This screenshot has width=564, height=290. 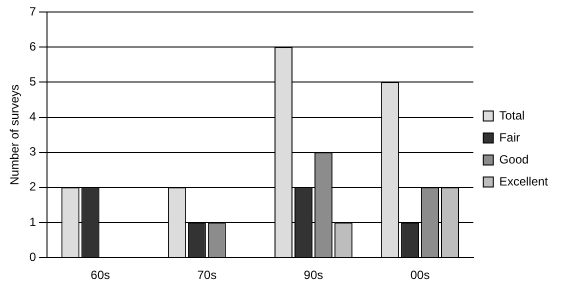 I want to click on y-tick-label: 0, so click(x=32, y=257).